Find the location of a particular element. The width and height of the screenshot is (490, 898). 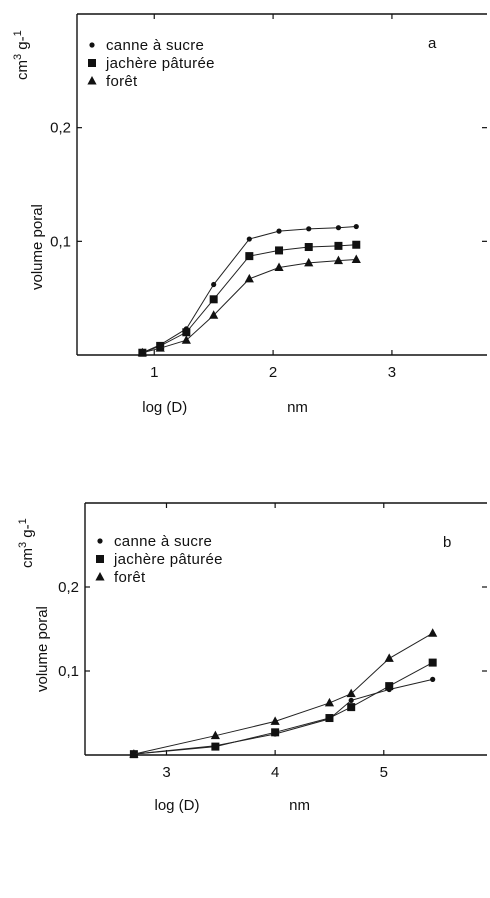

panel-b-y-unit-part: cm is located at coordinates (27, 558).